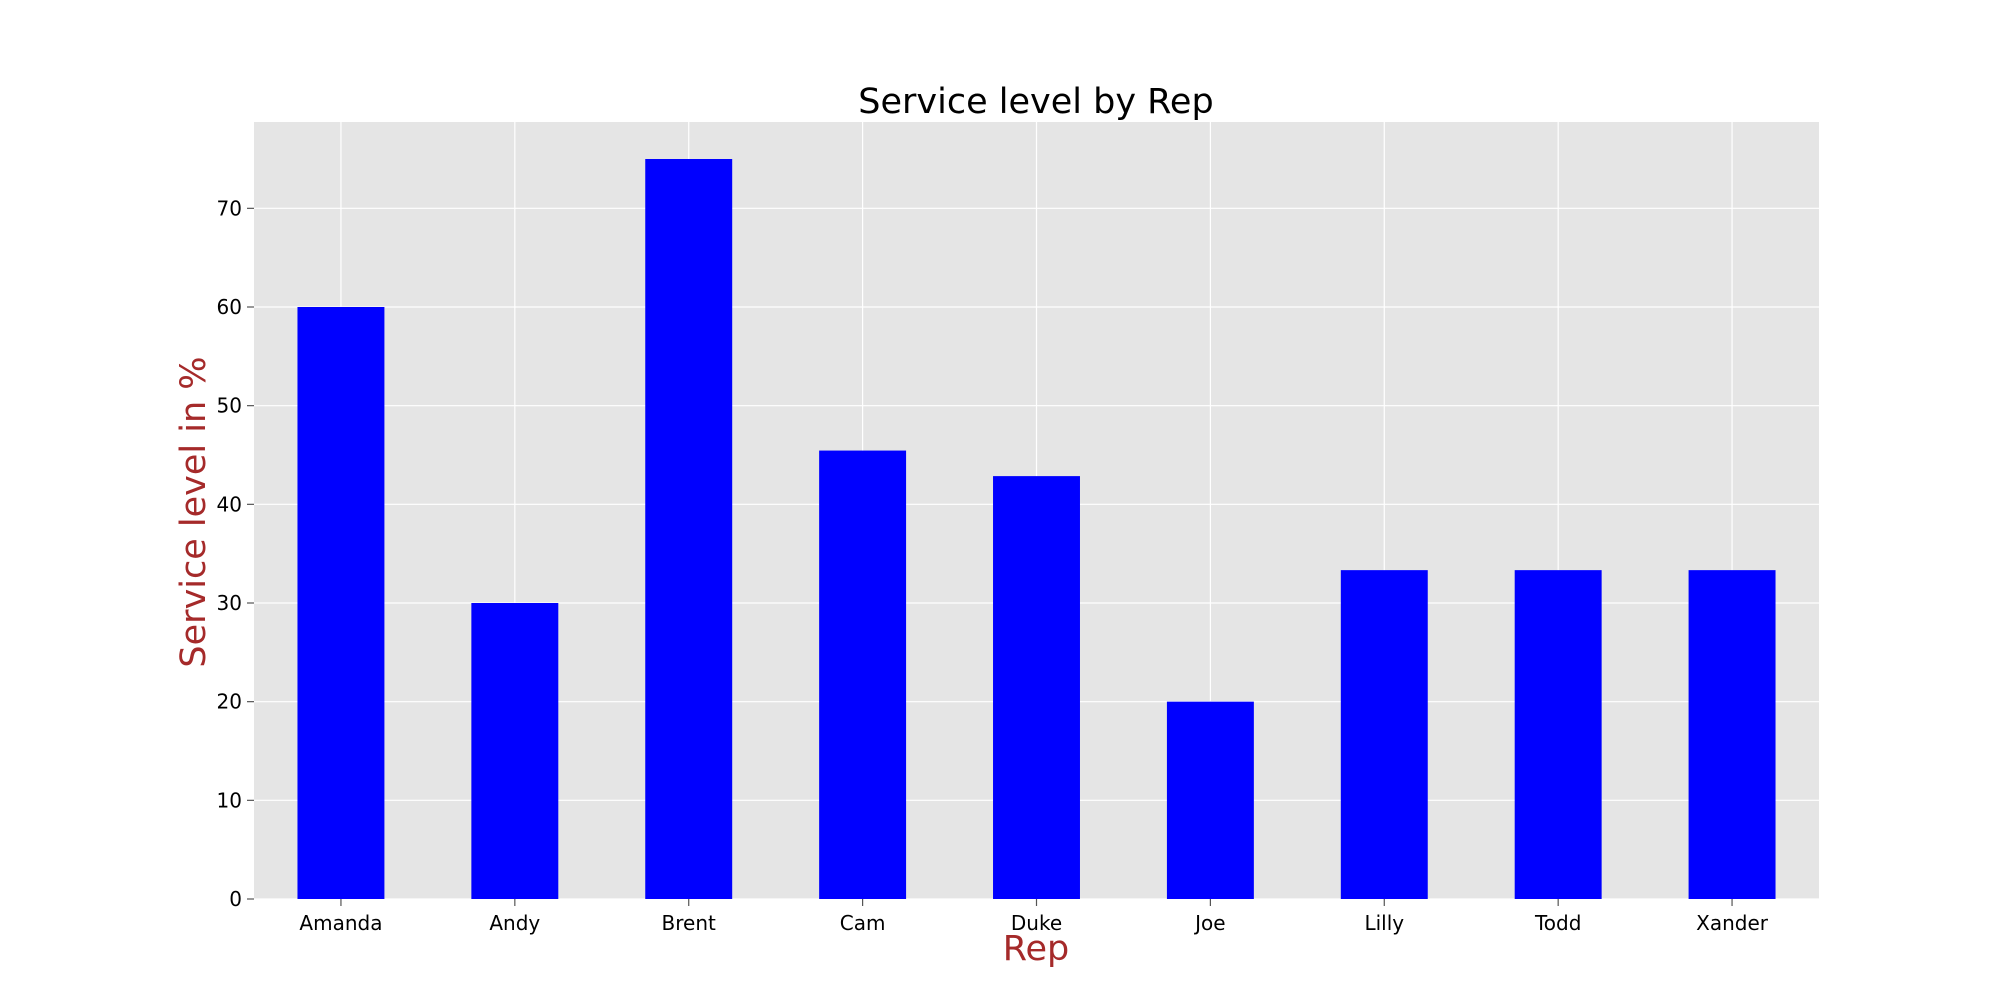 The width and height of the screenshot is (2000, 1004). Describe the element at coordinates (689, 529) in the screenshot. I see `bar-brent` at that location.